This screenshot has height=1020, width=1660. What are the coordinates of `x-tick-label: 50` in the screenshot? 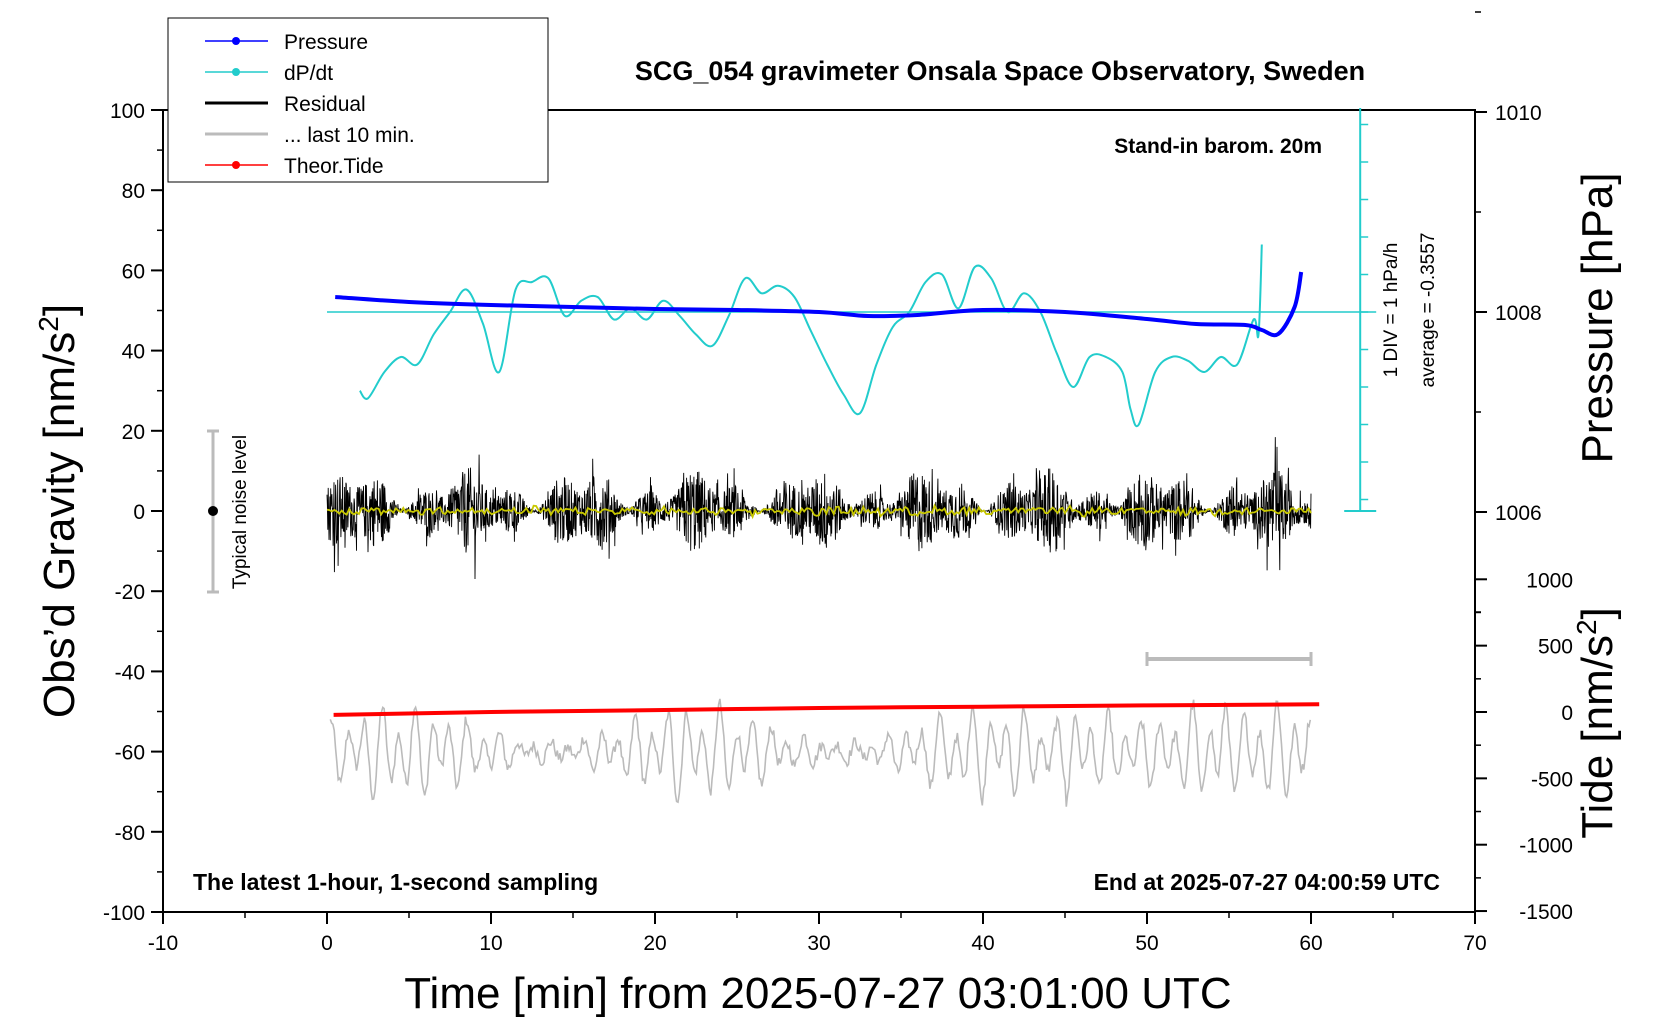 It's located at (1146, 943).